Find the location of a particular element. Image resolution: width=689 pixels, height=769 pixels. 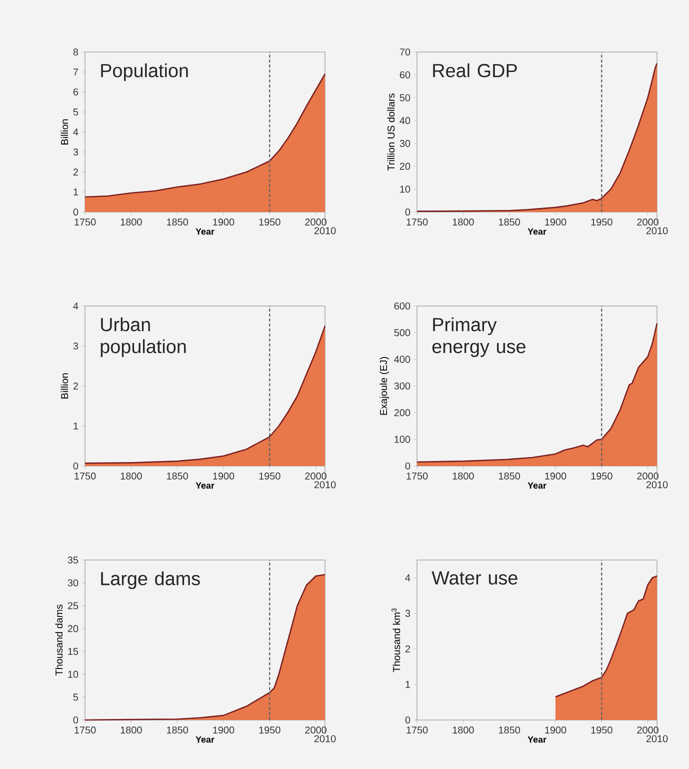

y-tick-label: 200 is located at coordinates (402, 412).